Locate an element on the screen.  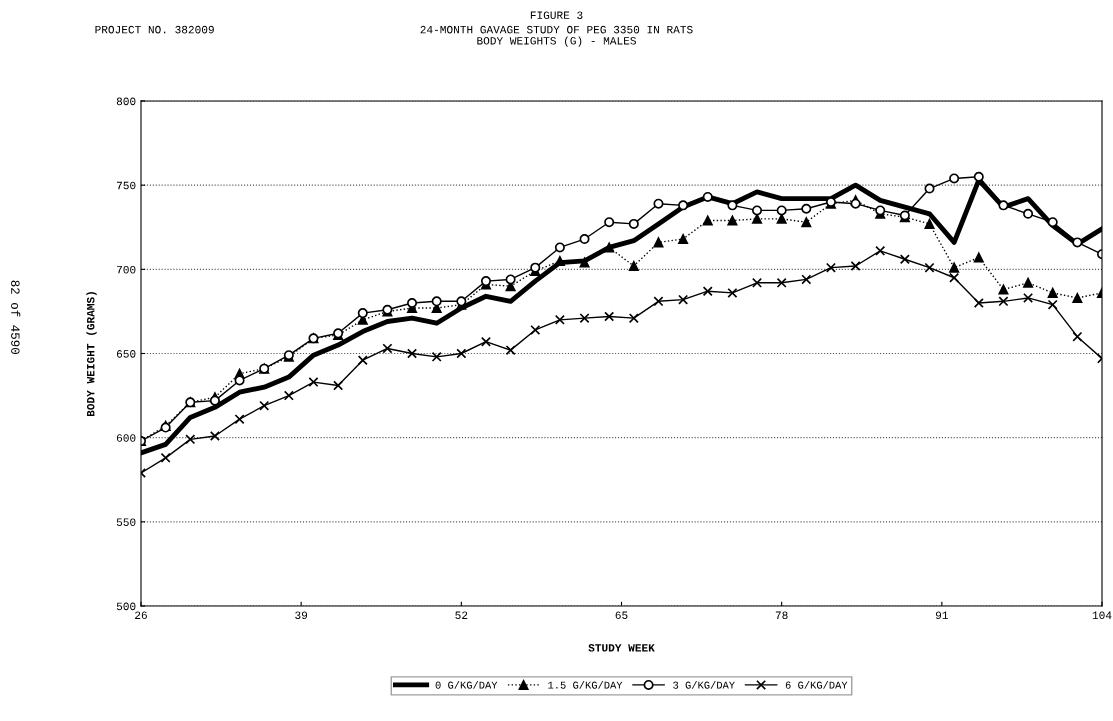
y-tick-label: 700 is located at coordinates (126, 269).